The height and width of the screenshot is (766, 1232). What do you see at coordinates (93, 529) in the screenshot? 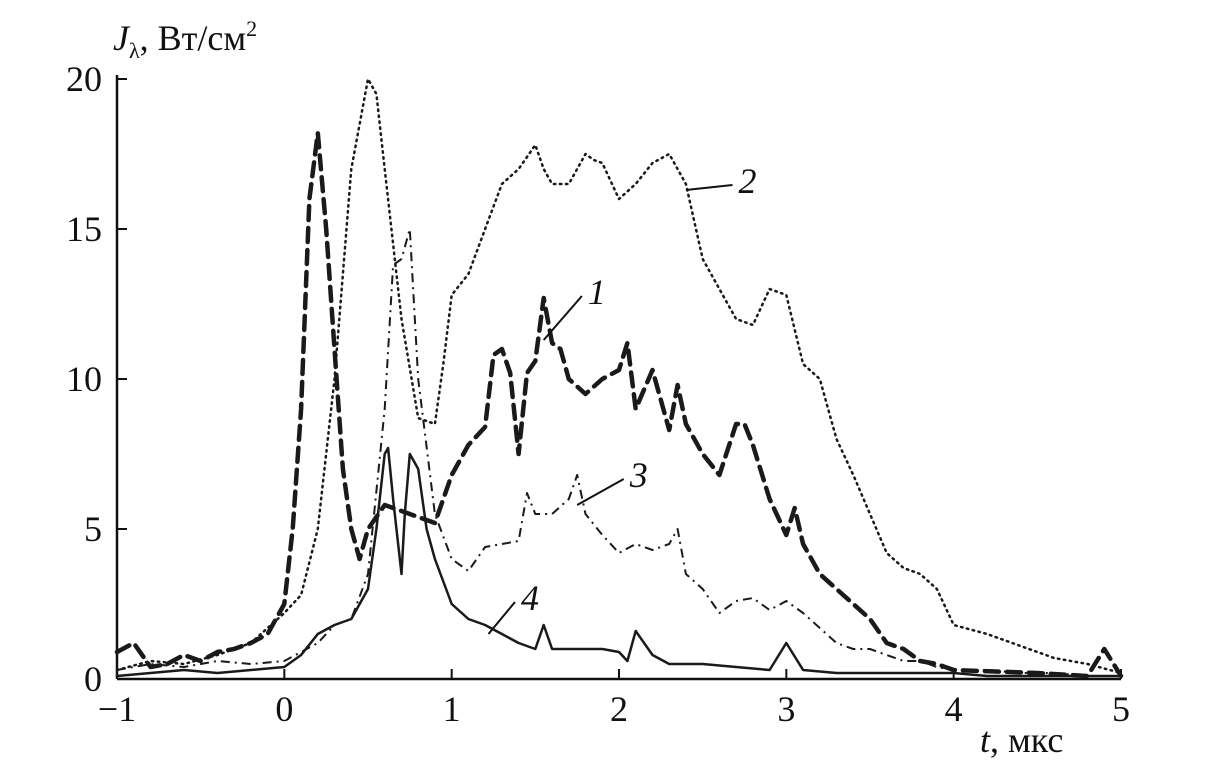
I see `y-tick-label: 5` at bounding box center [93, 529].